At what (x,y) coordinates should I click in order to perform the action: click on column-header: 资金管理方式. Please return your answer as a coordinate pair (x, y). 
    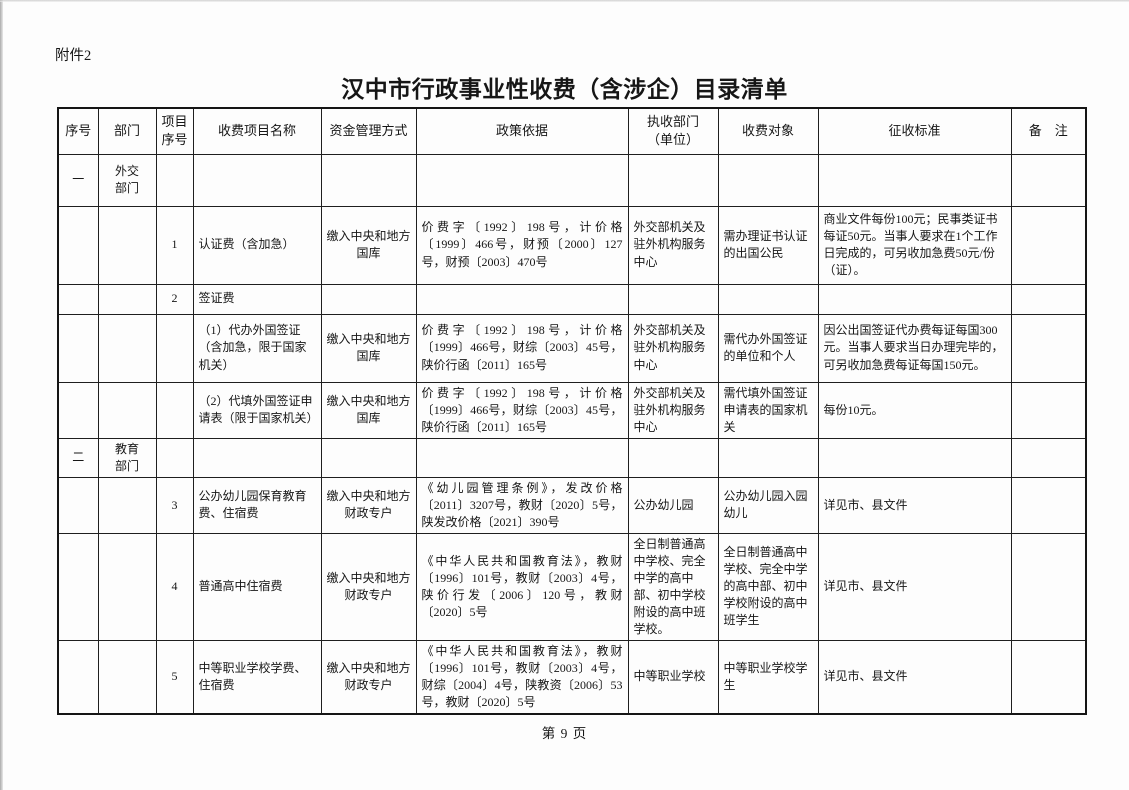
    Looking at the image, I should click on (368, 131).